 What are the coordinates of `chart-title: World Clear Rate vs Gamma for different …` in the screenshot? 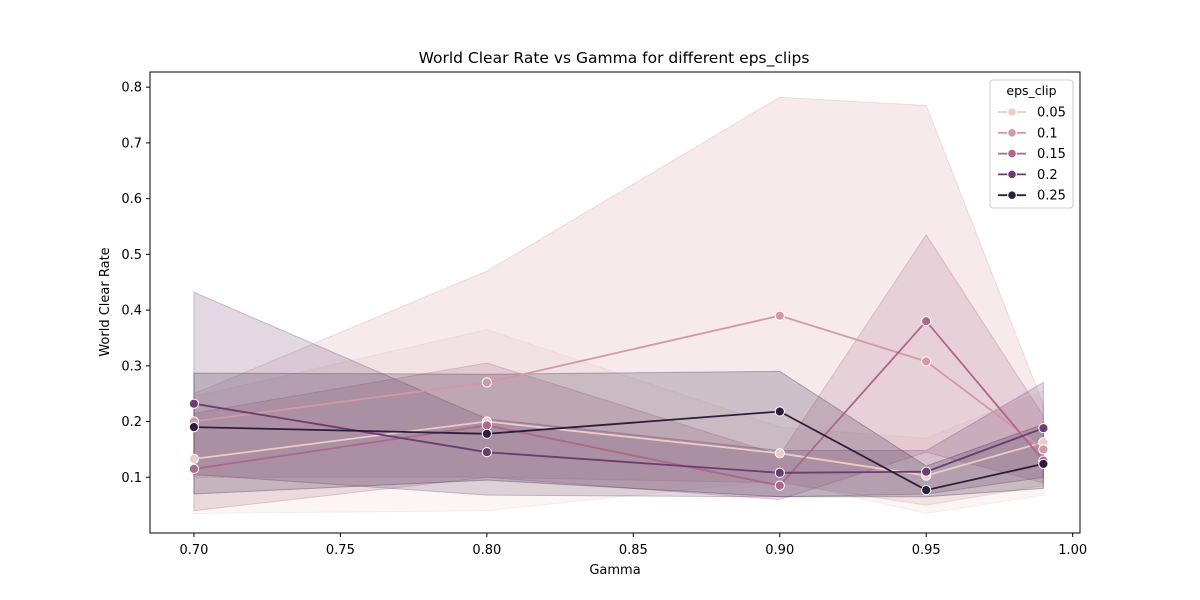 It's located at (614, 58).